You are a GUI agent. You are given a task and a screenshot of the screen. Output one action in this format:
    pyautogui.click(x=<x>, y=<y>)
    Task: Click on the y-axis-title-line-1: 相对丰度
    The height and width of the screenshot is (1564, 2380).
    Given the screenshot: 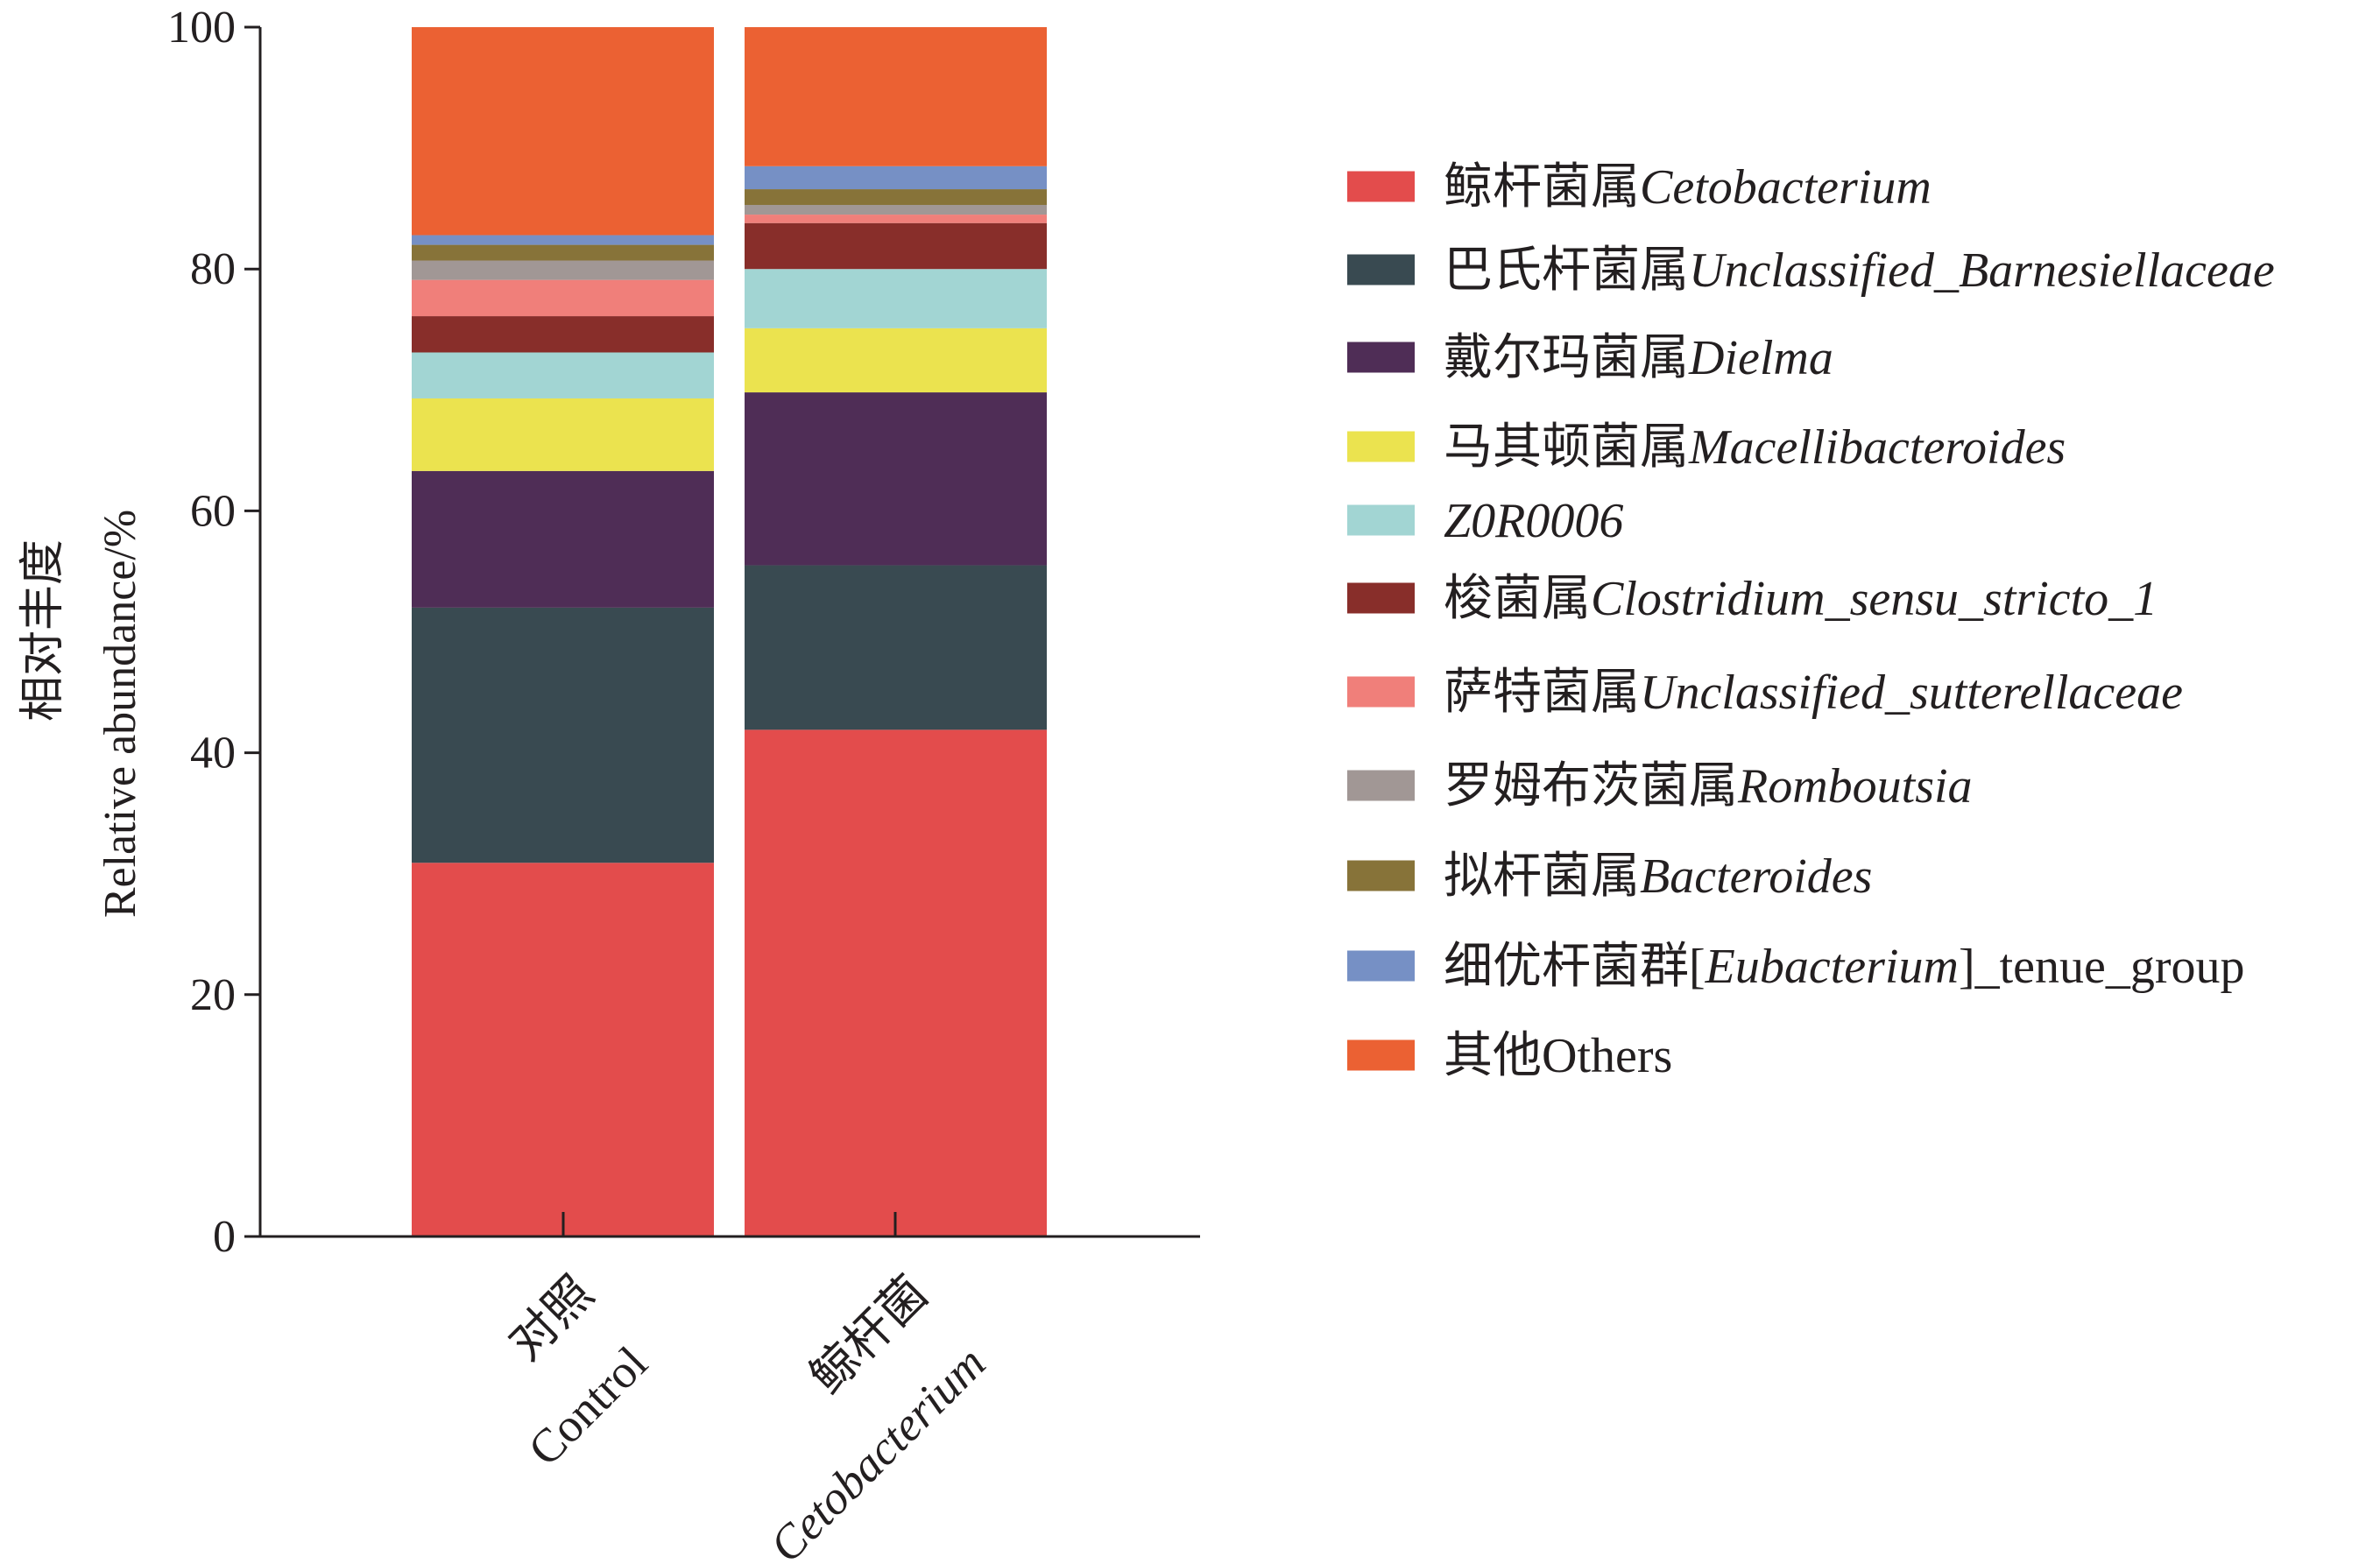 What is the action you would take?
    pyautogui.click(x=43, y=630)
    